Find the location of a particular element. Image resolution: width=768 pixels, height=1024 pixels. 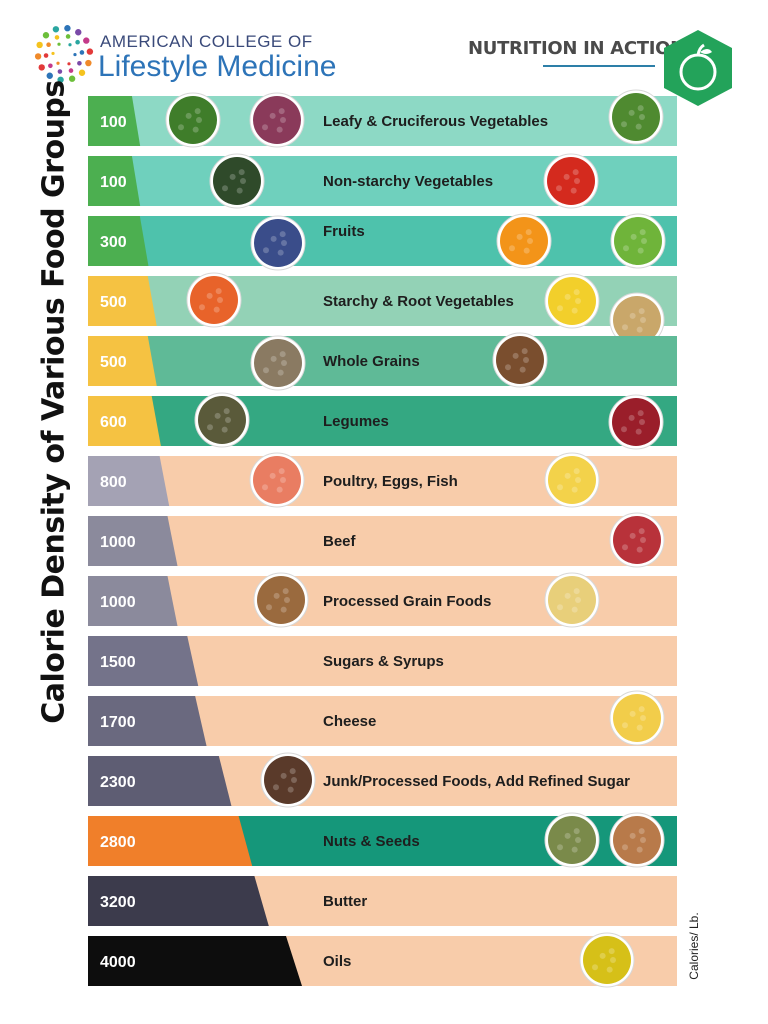

value-label: 2800 is located at coordinates (118, 842).